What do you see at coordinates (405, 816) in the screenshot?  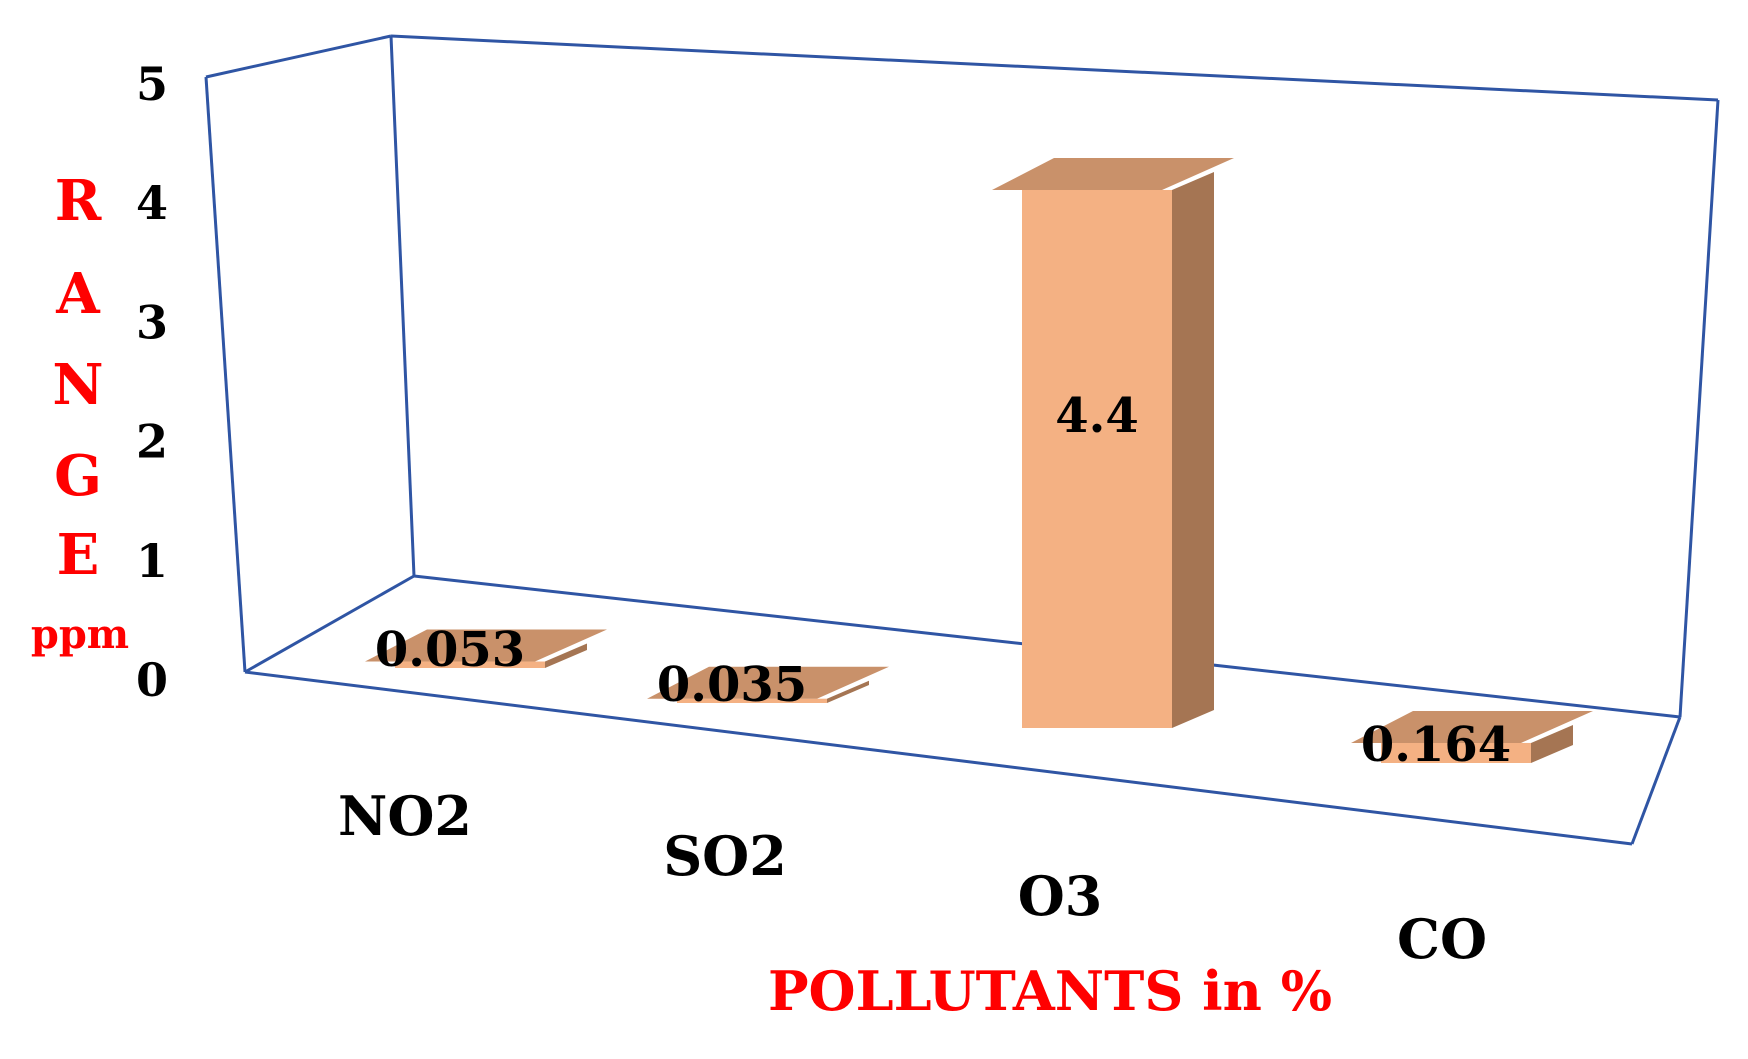 I see `category-label: NO2` at bounding box center [405, 816].